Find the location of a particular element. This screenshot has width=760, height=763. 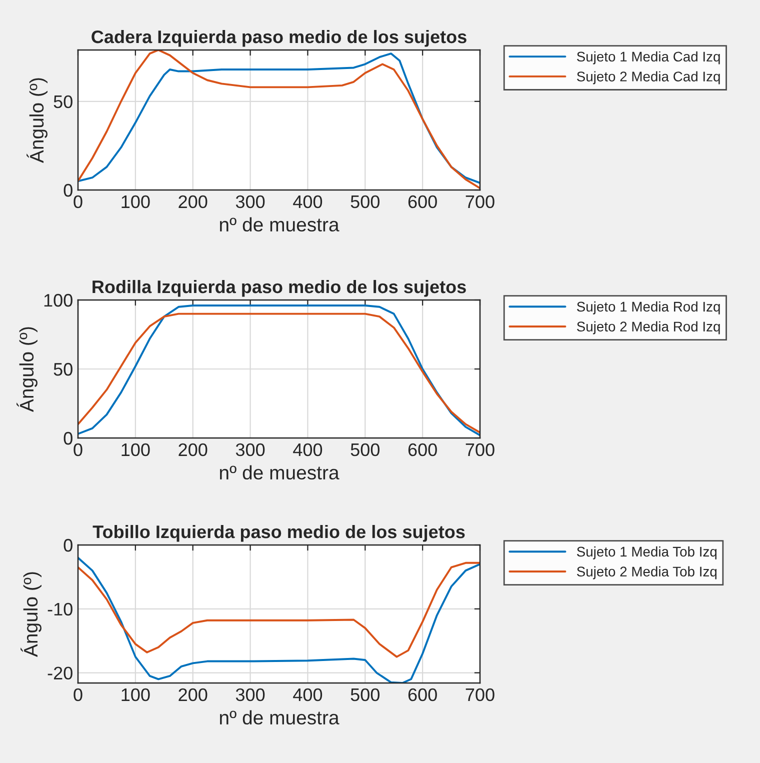

legend-label: Sujeto 1 Media Tob Izq is located at coordinates (646, 553).